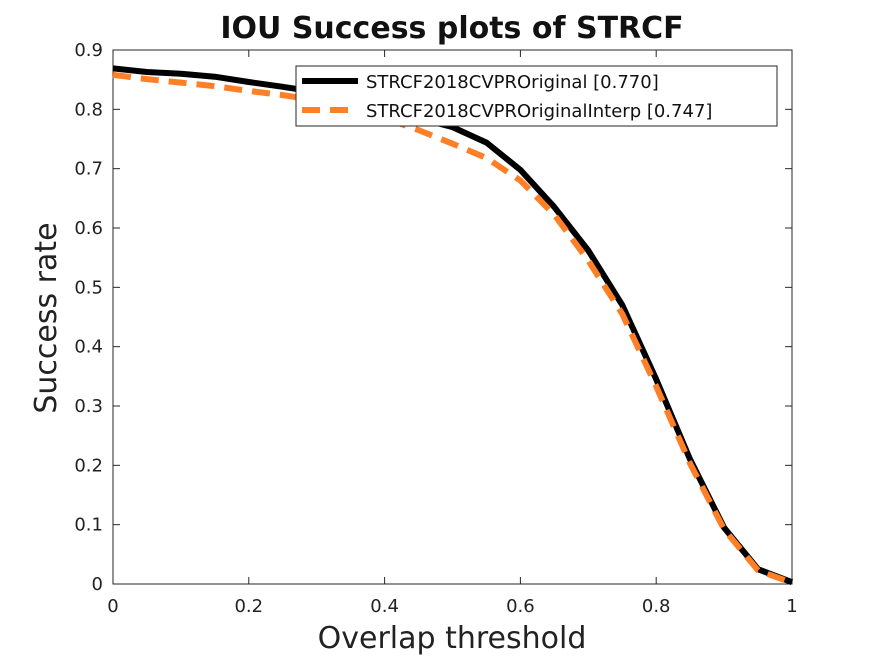 The height and width of the screenshot is (656, 875). Describe the element at coordinates (452, 638) in the screenshot. I see `x-axis-label: Overlap threshold` at that location.